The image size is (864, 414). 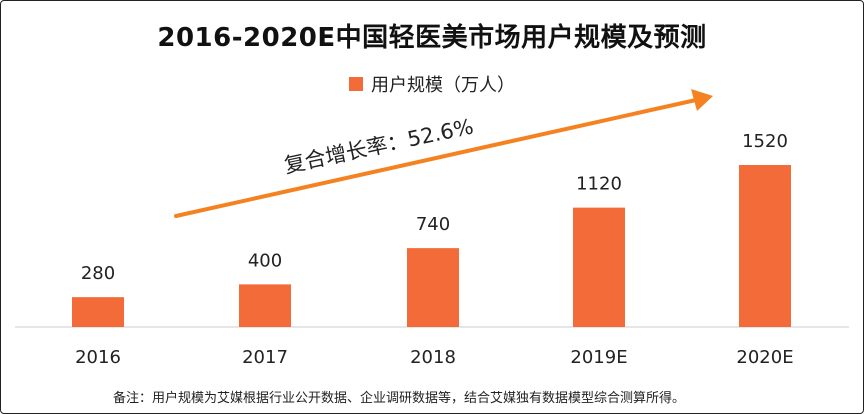 I want to click on x-tick-label-2020E: 2020E, so click(x=764, y=357).